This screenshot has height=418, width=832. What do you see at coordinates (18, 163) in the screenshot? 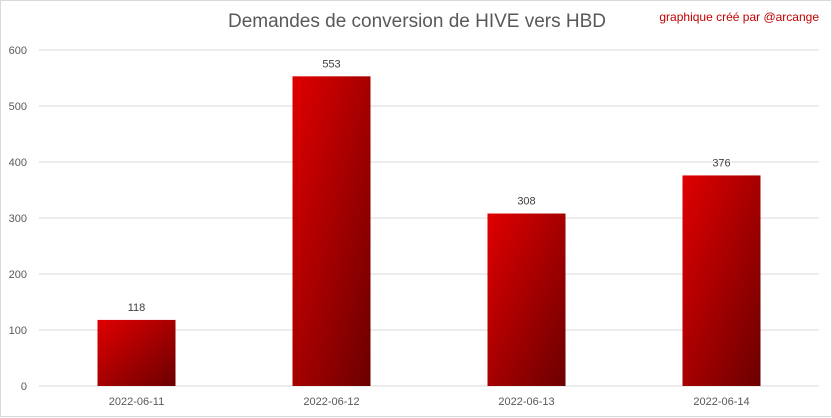
I see `y-tick-label: 400` at bounding box center [18, 163].